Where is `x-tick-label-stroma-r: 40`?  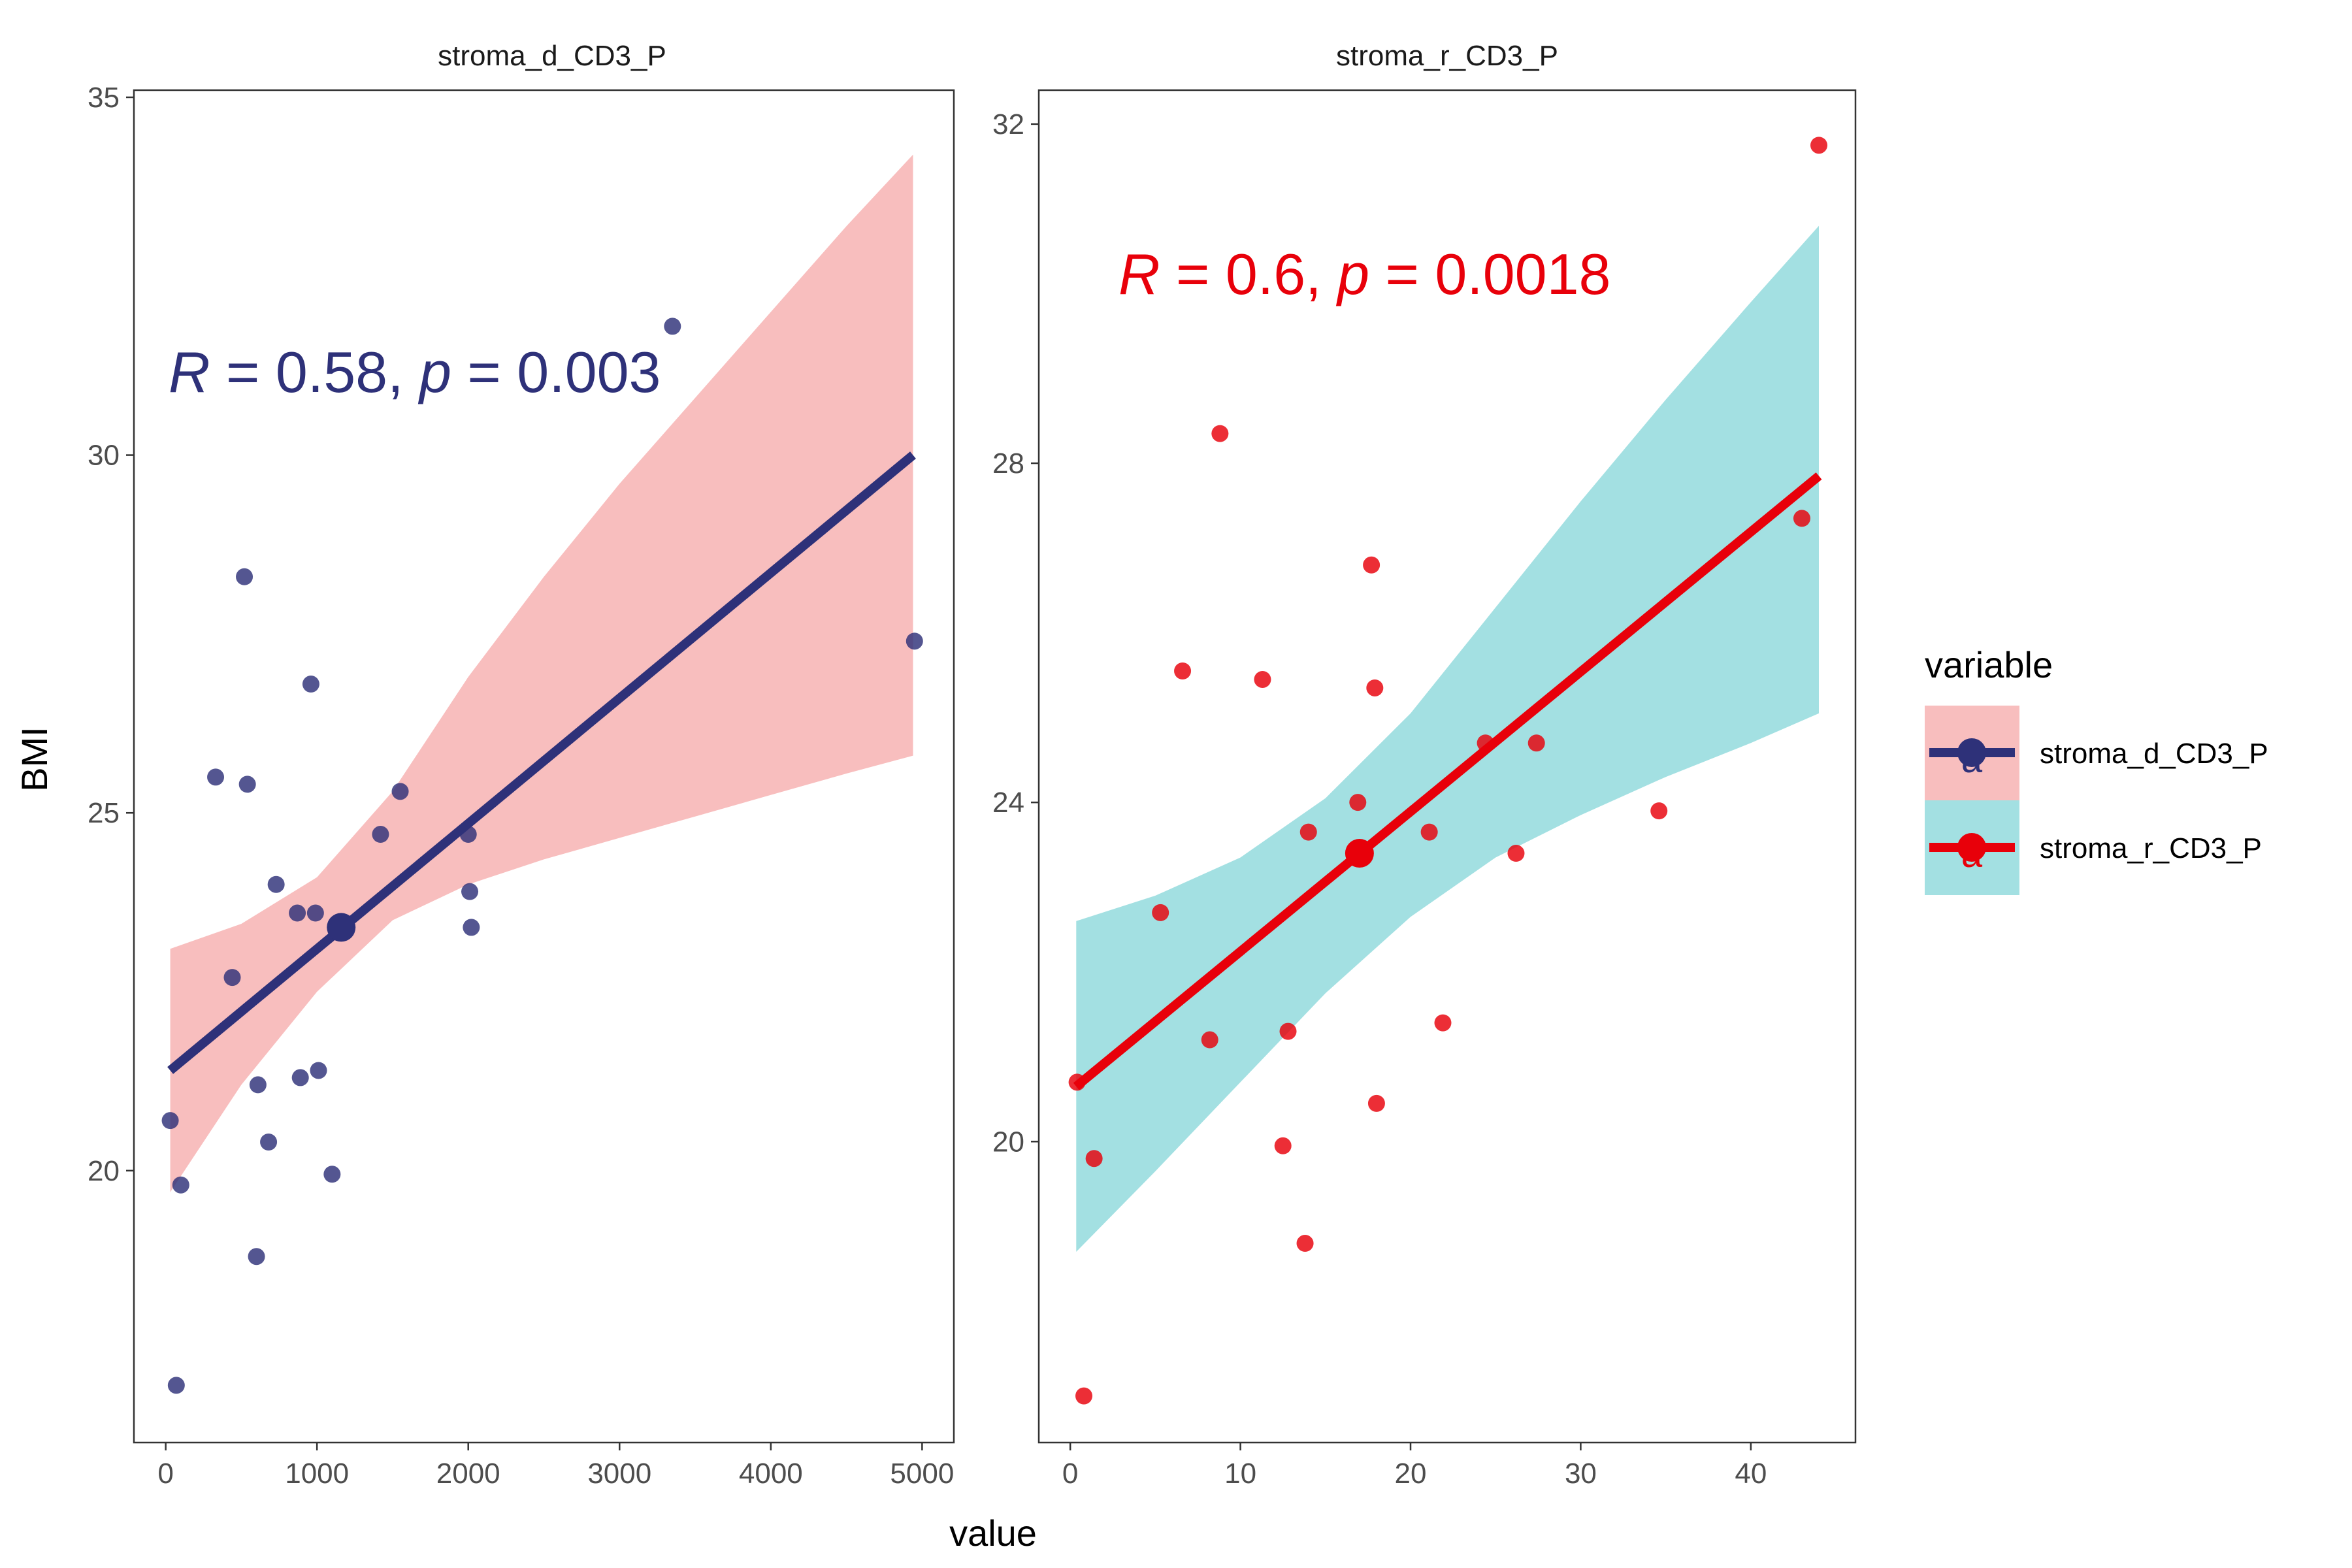
x-tick-label-stroma-r: 40 is located at coordinates (1751, 1474).